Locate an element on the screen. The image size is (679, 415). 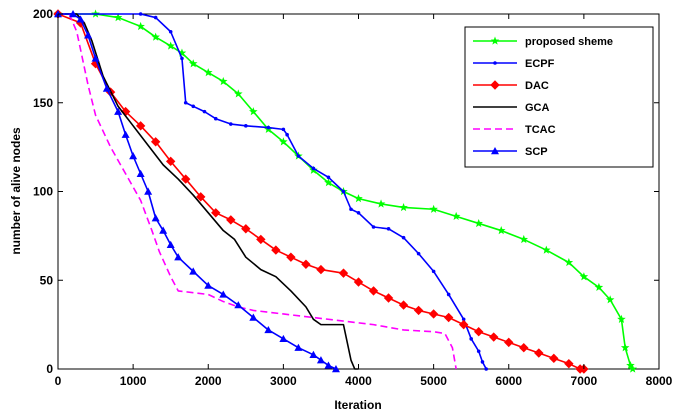
y-tick-label: 100 is located at coordinates (43, 192).